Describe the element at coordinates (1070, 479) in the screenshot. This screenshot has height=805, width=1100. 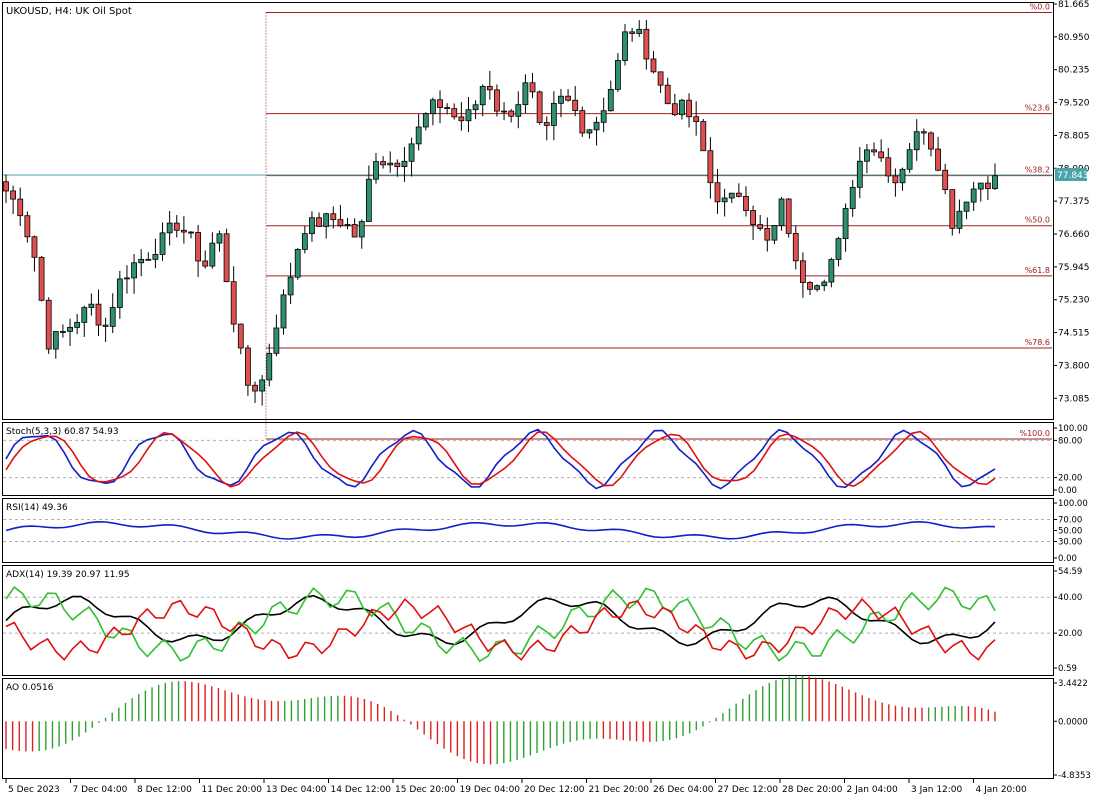
I see `axis-tick-label: 20.00` at that location.